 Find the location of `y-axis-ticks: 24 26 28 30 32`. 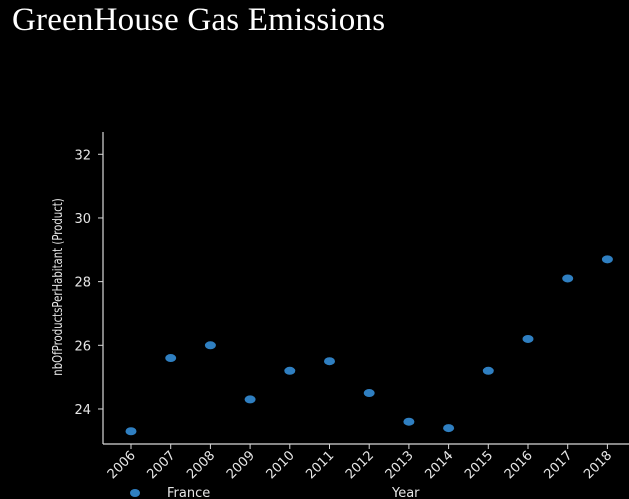

y-axis-ticks: 24 26 28 30 32 is located at coordinates (88, 283).